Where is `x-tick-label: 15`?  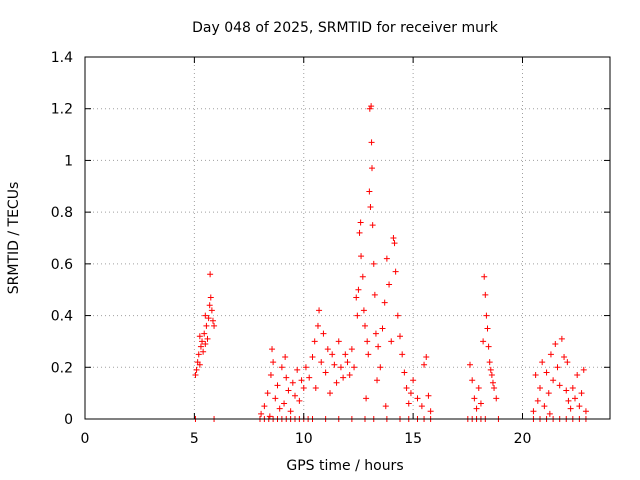 x-tick-label: 15 is located at coordinates (413, 439).